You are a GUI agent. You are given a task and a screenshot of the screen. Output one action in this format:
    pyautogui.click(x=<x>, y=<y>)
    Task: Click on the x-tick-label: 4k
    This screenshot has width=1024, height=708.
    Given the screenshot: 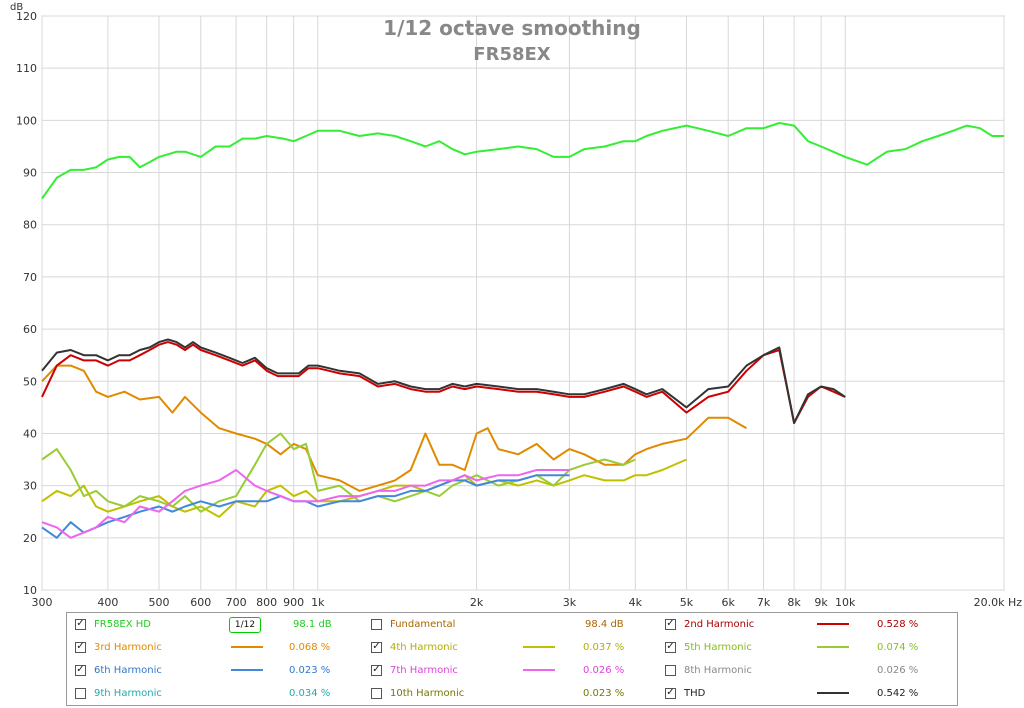 What is the action you would take?
    pyautogui.click(x=636, y=602)
    